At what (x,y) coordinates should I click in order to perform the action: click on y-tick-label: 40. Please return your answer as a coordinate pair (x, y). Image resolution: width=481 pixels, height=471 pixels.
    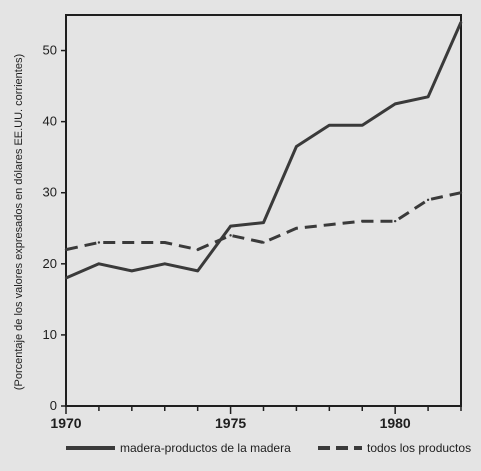
    Looking at the image, I should click on (50, 121).